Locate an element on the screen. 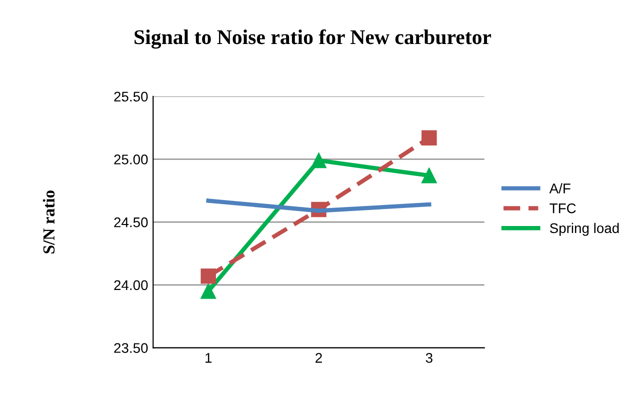  x-tick-label: 2 is located at coordinates (319, 358).